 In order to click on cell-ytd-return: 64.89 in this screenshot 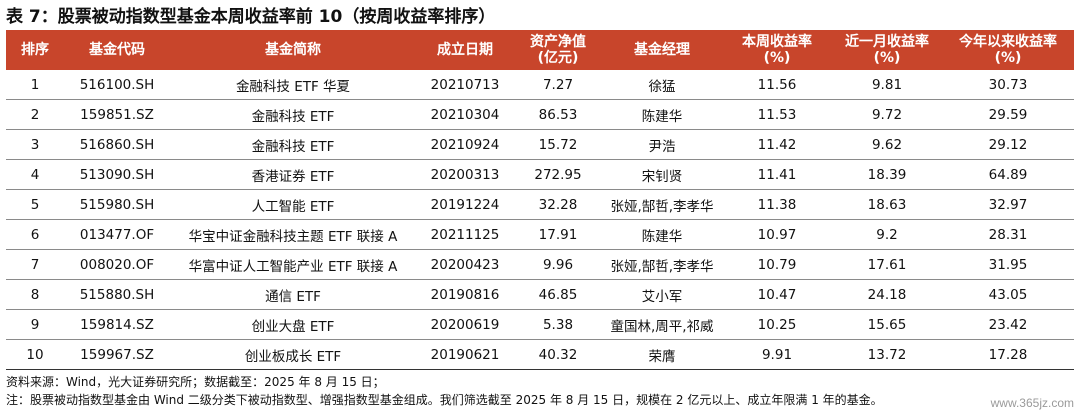, I will do `click(1008, 174)`.